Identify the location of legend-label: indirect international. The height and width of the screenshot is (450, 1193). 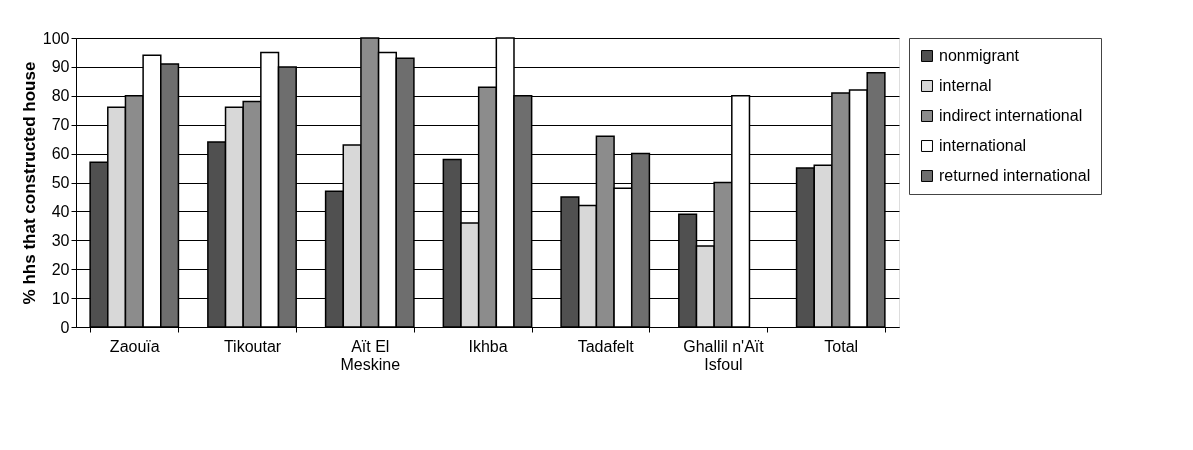
(1011, 115).